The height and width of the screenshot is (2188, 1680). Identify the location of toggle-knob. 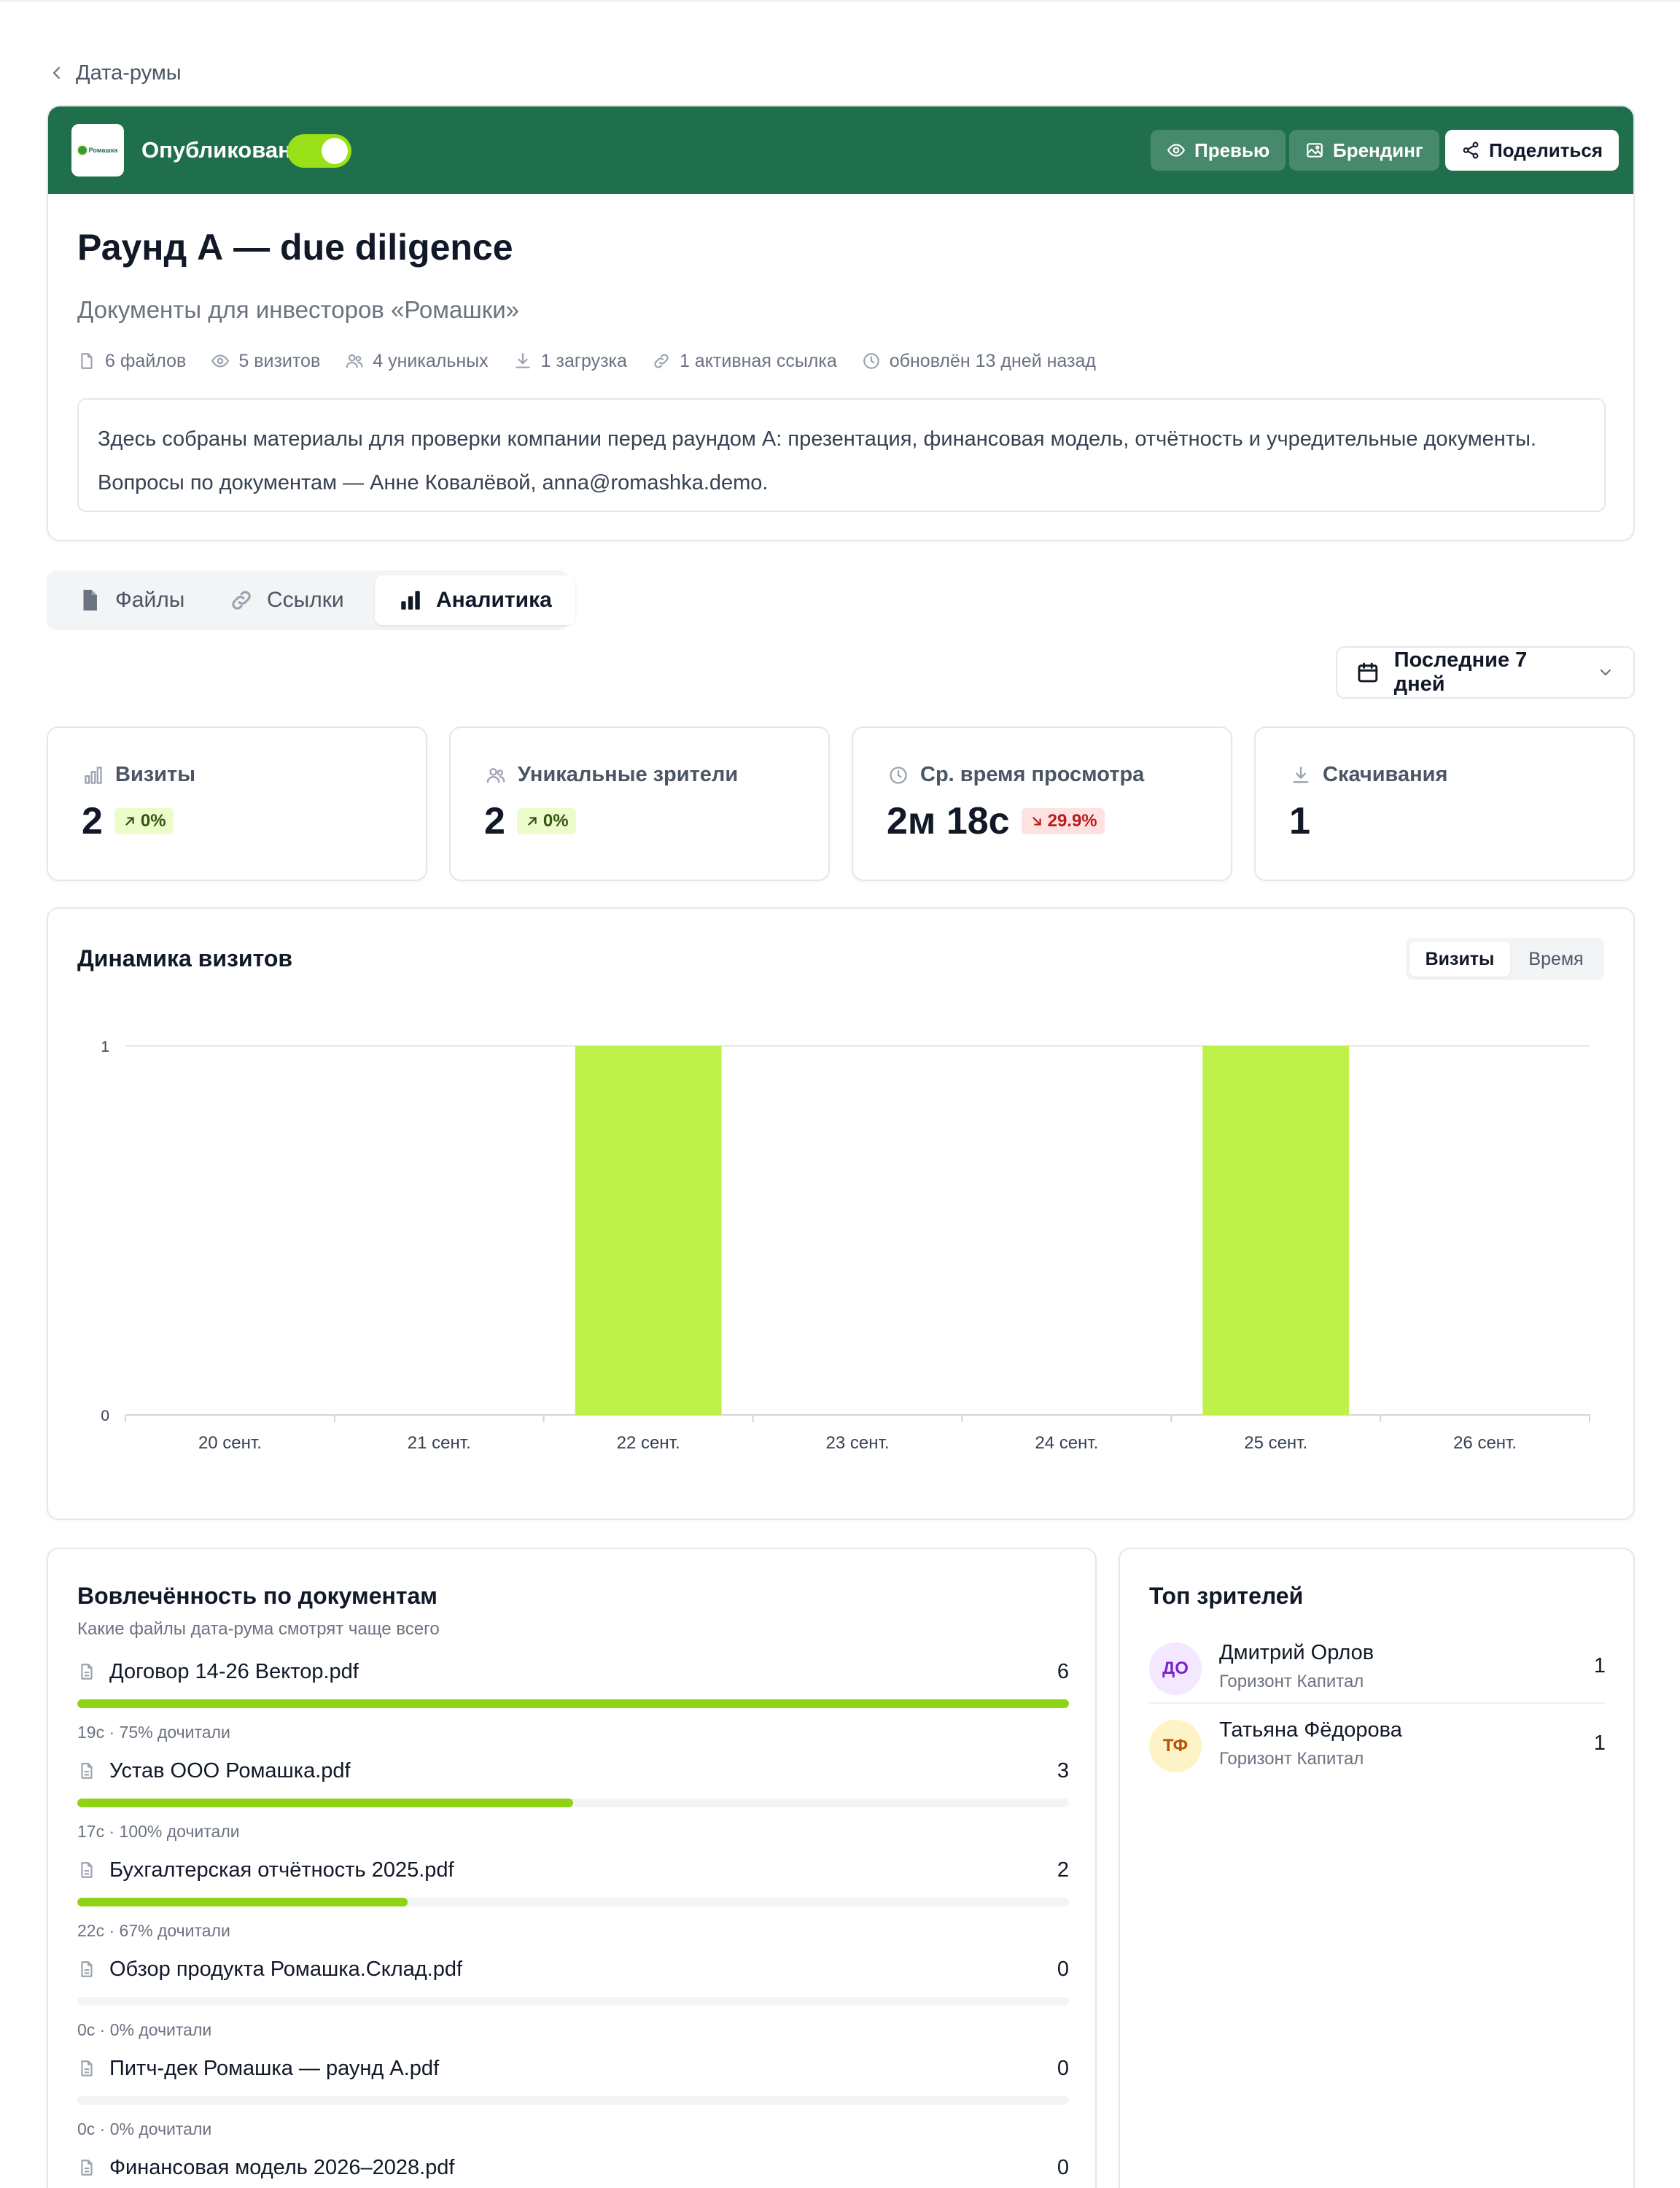
(335, 151).